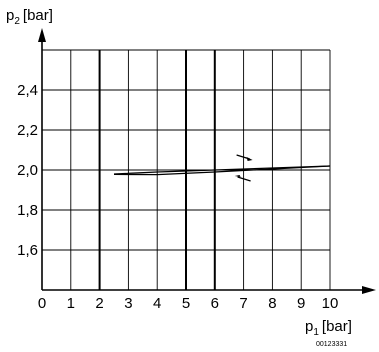 The width and height of the screenshot is (379, 352). I want to click on x-tick-label: 8, so click(272, 303).